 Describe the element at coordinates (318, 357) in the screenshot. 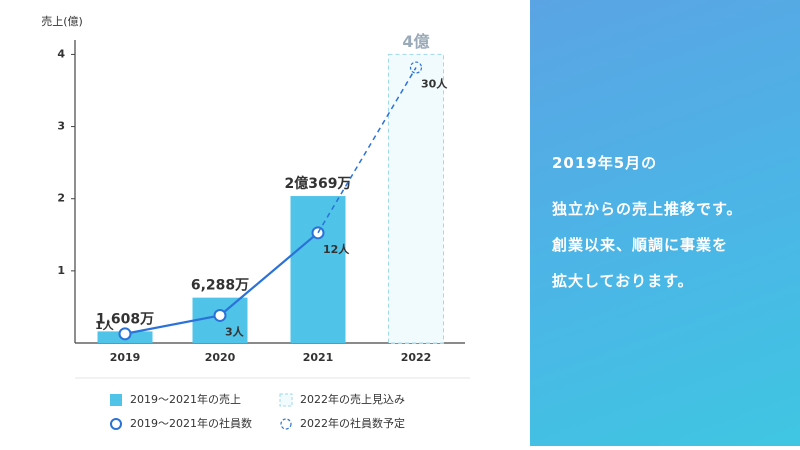

I see `x-tick-label: 2021` at that location.